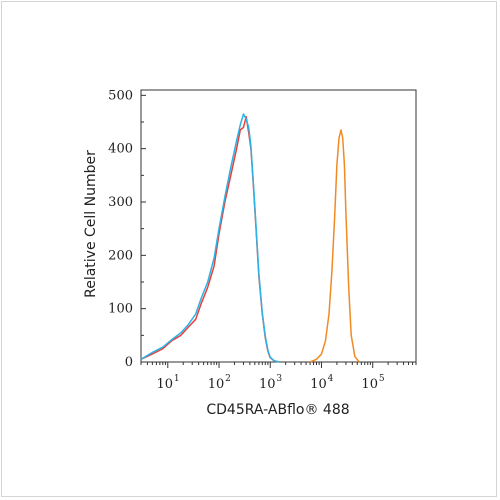 The width and height of the screenshot is (500, 500). What do you see at coordinates (120, 95) in the screenshot?
I see `y-tick-label: 500` at bounding box center [120, 95].